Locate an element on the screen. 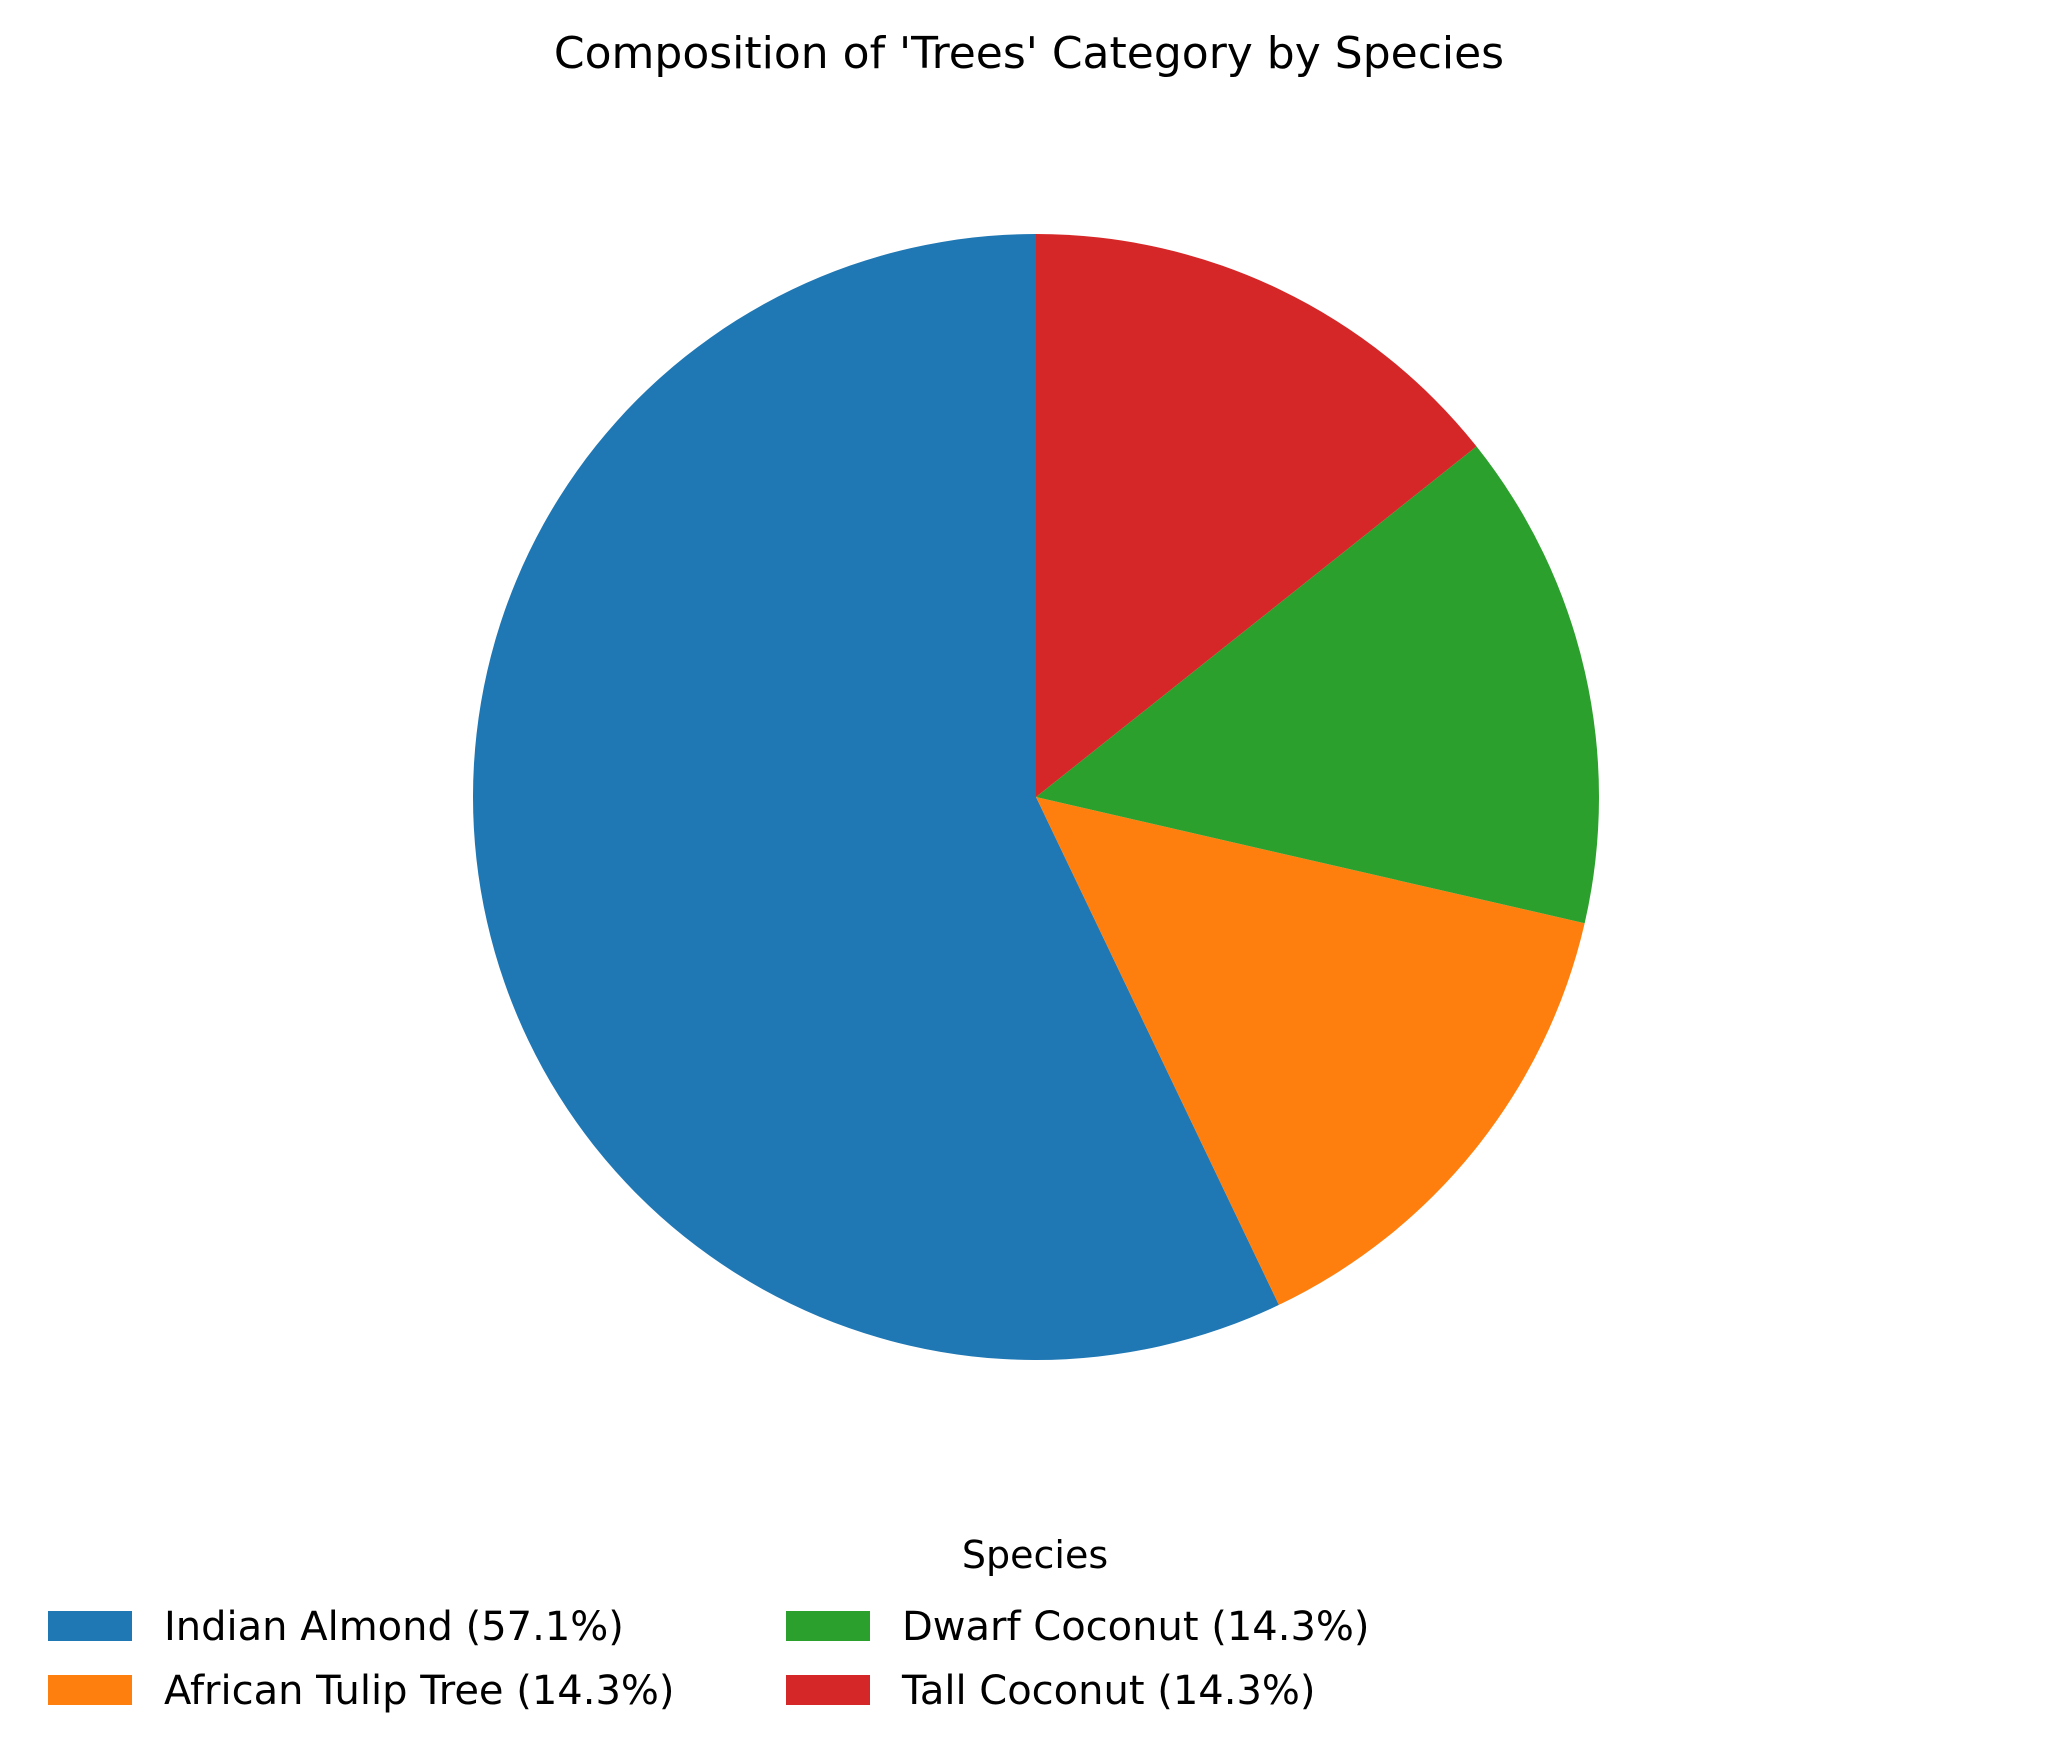  legend-label-0: Indian Almond (57.1%) is located at coordinates (394, 1627).